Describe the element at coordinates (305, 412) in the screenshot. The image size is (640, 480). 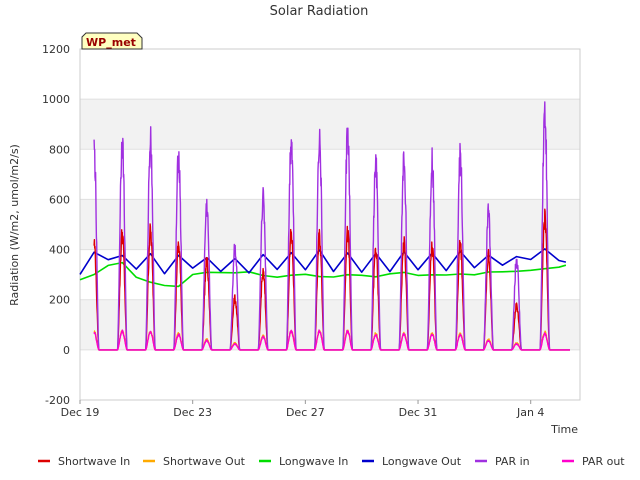
I see `x-tick-label: Dec 27` at that location.